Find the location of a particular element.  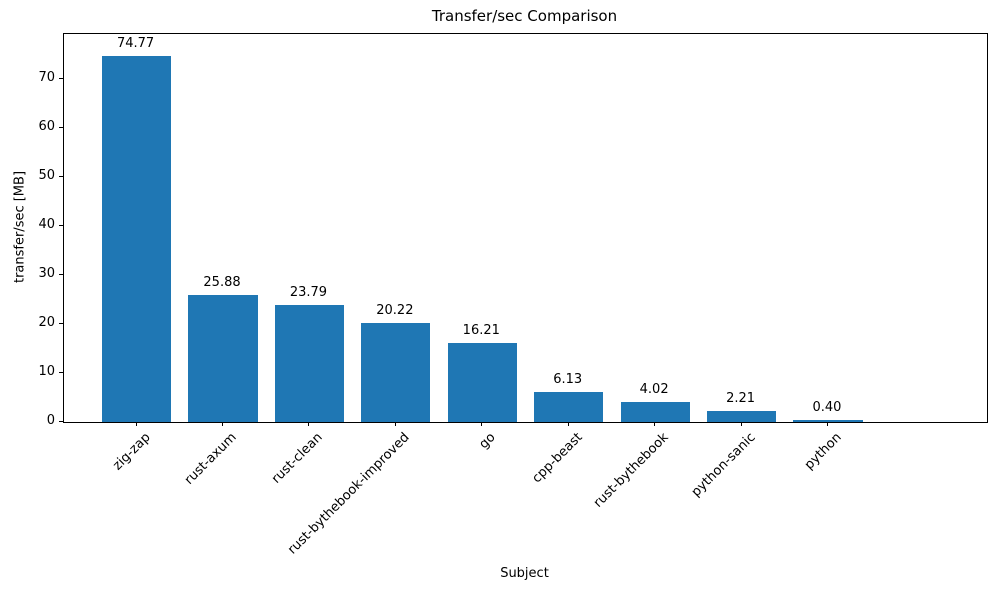

x-tick-label: rust-axum is located at coordinates (210, 459).